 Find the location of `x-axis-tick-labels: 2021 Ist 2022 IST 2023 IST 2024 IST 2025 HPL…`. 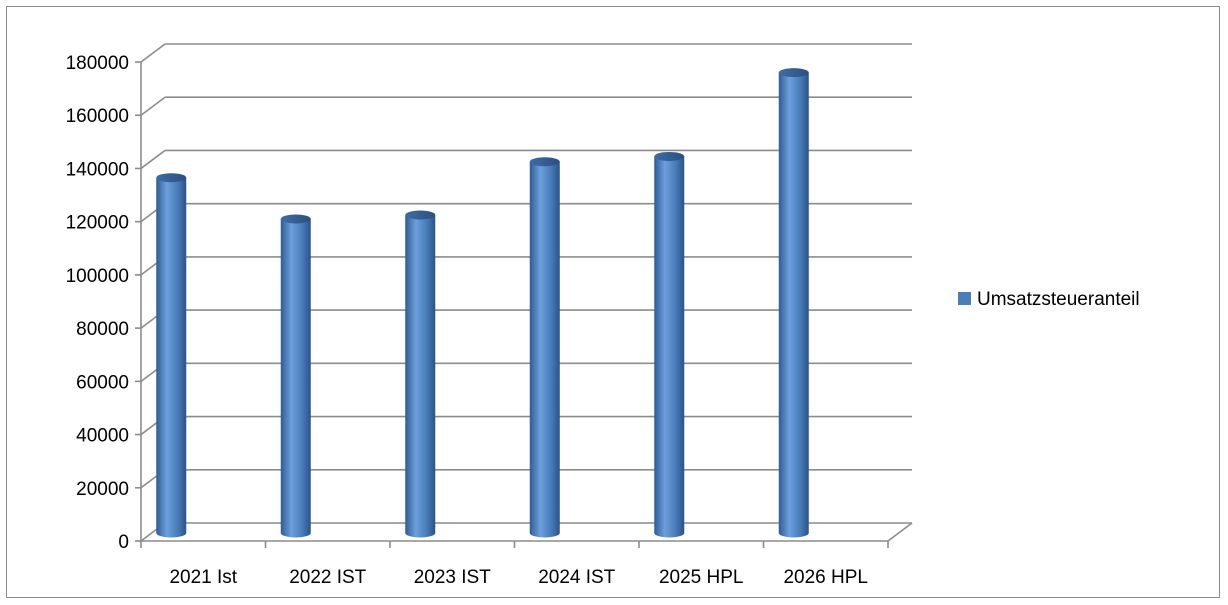

x-axis-tick-labels: 2021 Ist 2022 IST 2023 IST 2024 IST 2025 HPL… is located at coordinates (518, 577).